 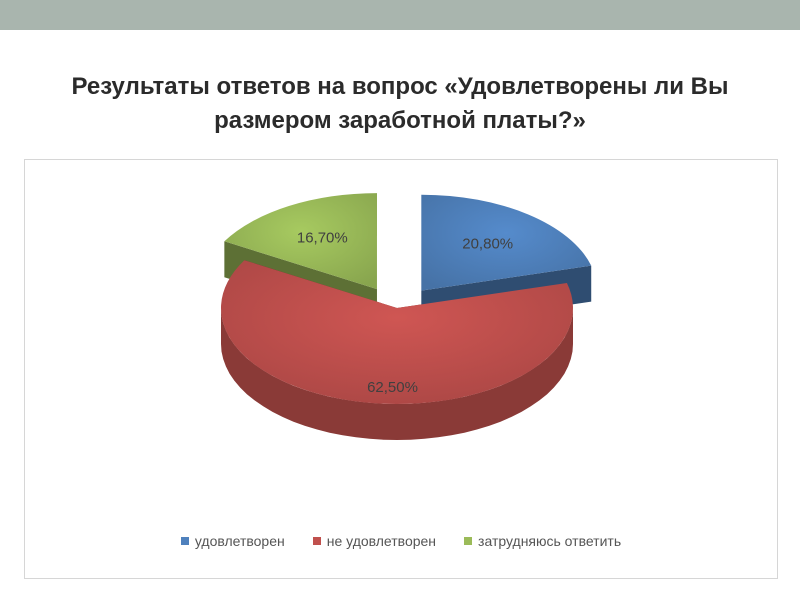 I want to click on legend-label-1: не удовлетворен, so click(x=381, y=541).